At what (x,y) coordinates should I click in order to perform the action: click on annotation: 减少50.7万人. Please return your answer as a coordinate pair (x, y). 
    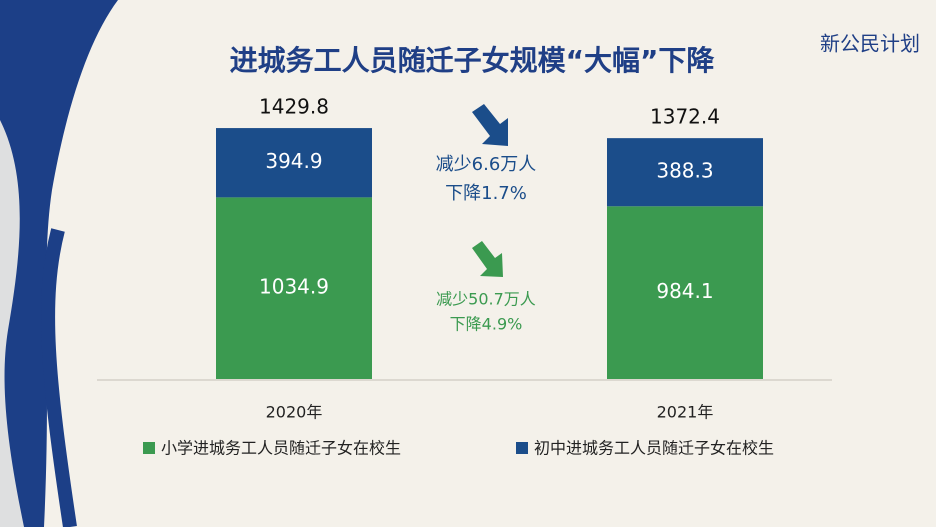
    Looking at the image, I should click on (486, 299).